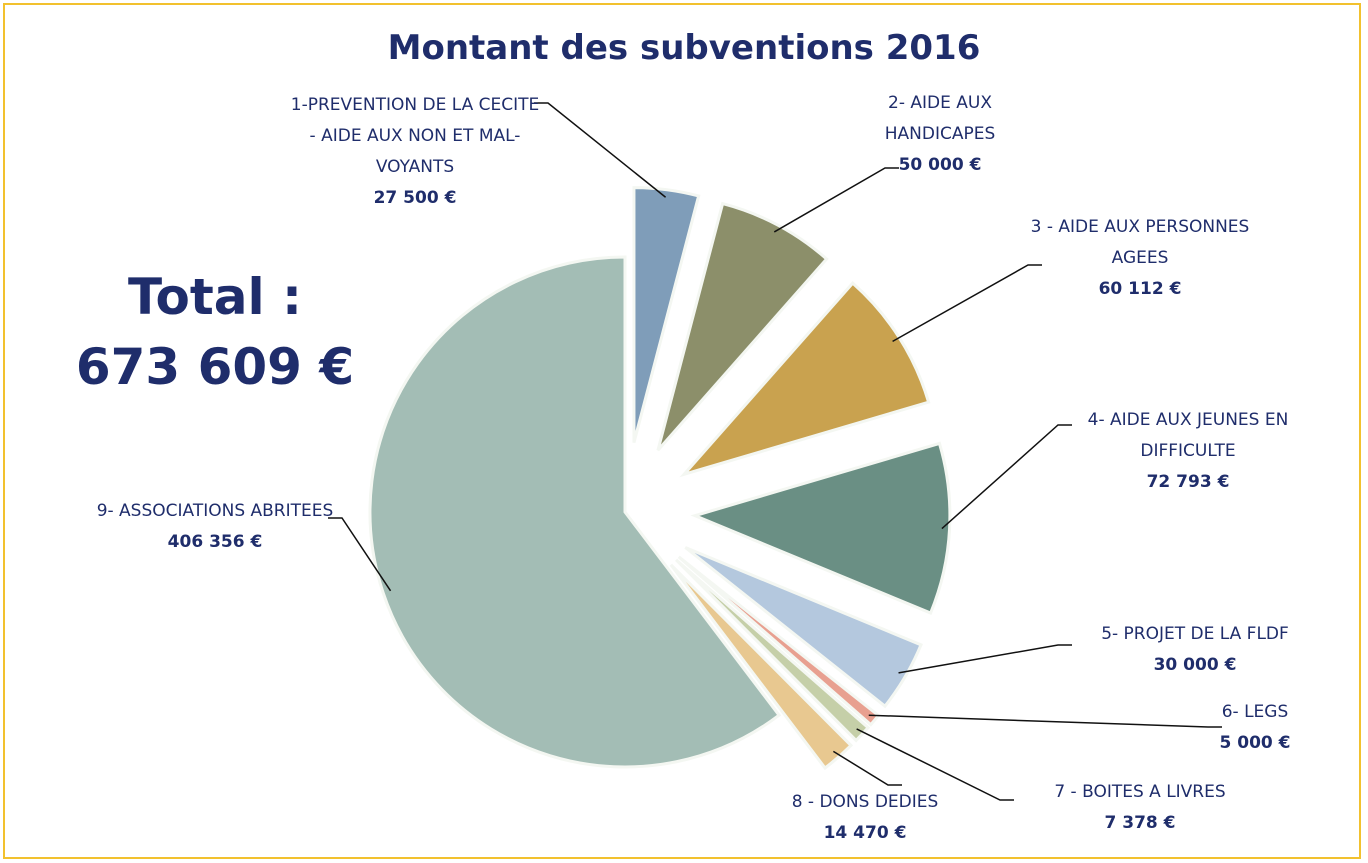 The image size is (1368, 863). What do you see at coordinates (1140, 792) in the screenshot?
I see `category-label: 7 - BOITES A LIVRES` at bounding box center [1140, 792].